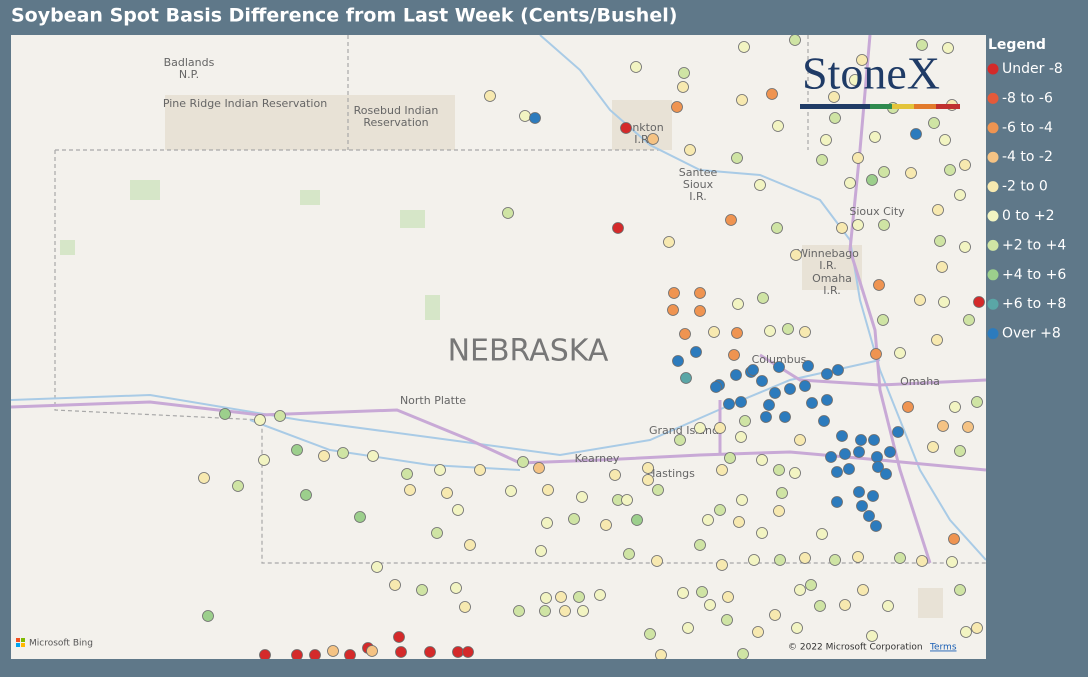  Describe the element at coordinates (597, 458) in the screenshot. I see `place-label: Kearney` at that location.